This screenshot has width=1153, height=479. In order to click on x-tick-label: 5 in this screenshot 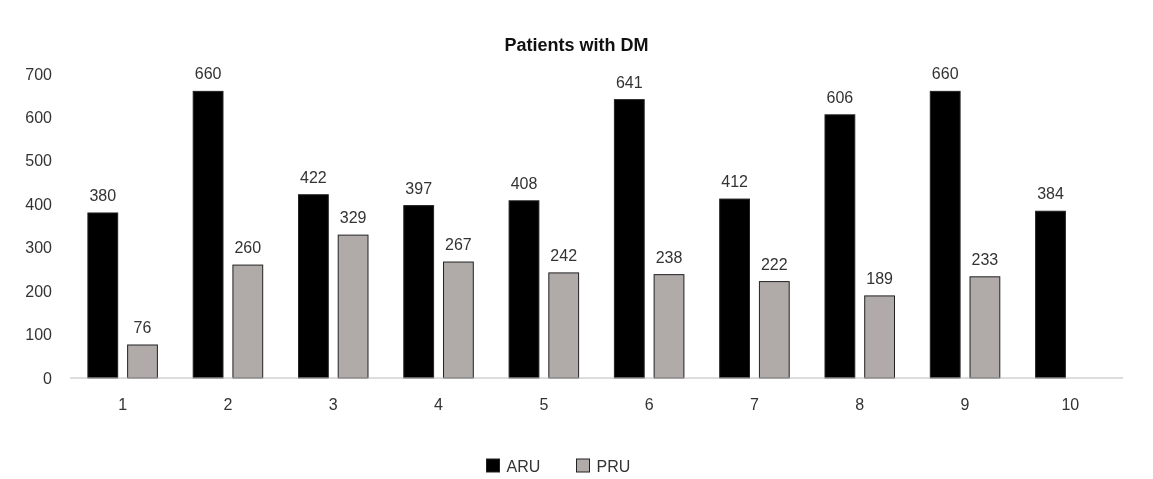, I will do `click(544, 404)`.